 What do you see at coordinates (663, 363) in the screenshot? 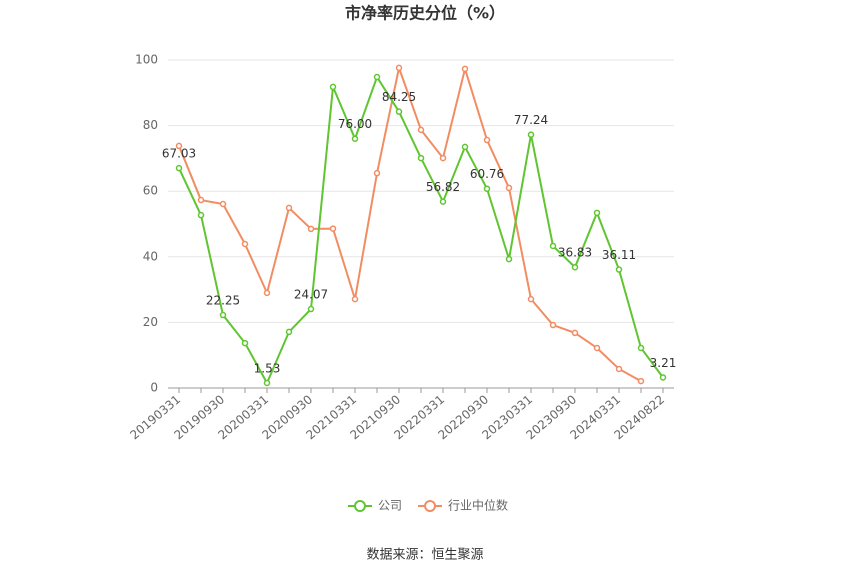
I see `data-label: 3.21` at bounding box center [663, 363].